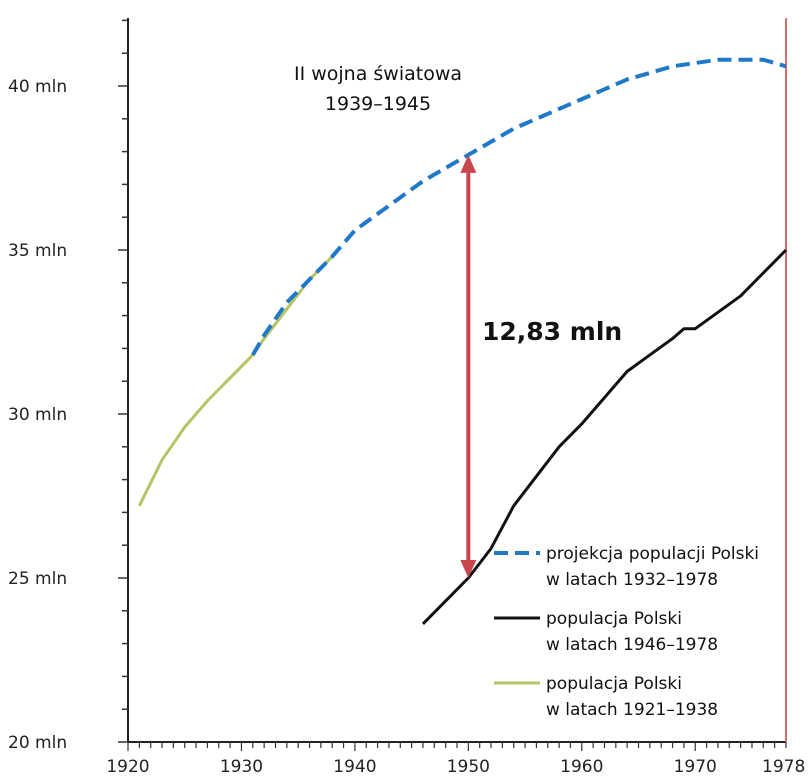 The height and width of the screenshot is (780, 812). Describe the element at coordinates (457, 746) in the screenshot. I see `x-minor-ticks` at that location.